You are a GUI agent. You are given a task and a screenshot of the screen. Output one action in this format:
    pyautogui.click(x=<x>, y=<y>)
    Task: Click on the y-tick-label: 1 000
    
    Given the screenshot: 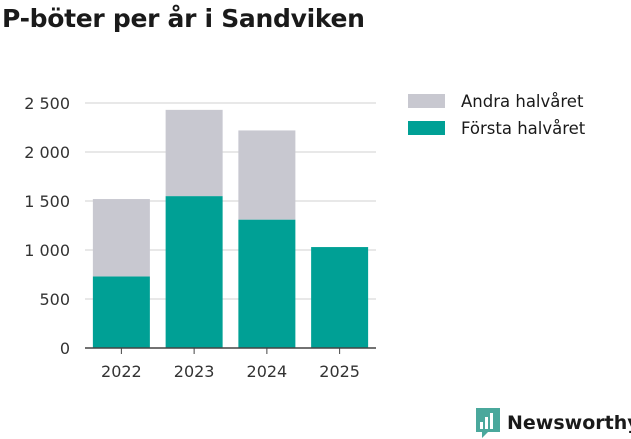 What is the action you would take?
    pyautogui.click(x=47, y=250)
    